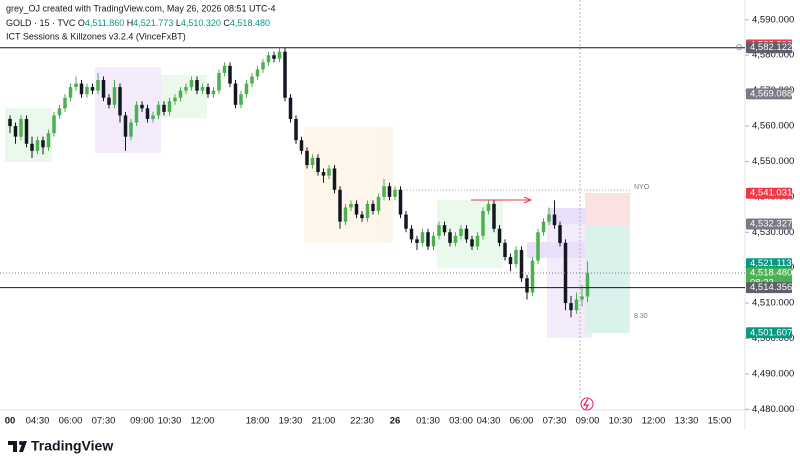 This screenshot has height=469, width=800. Describe the element at coordinates (41, 23) in the screenshot. I see `symbol: GOLD · 15 · TVC` at that location.